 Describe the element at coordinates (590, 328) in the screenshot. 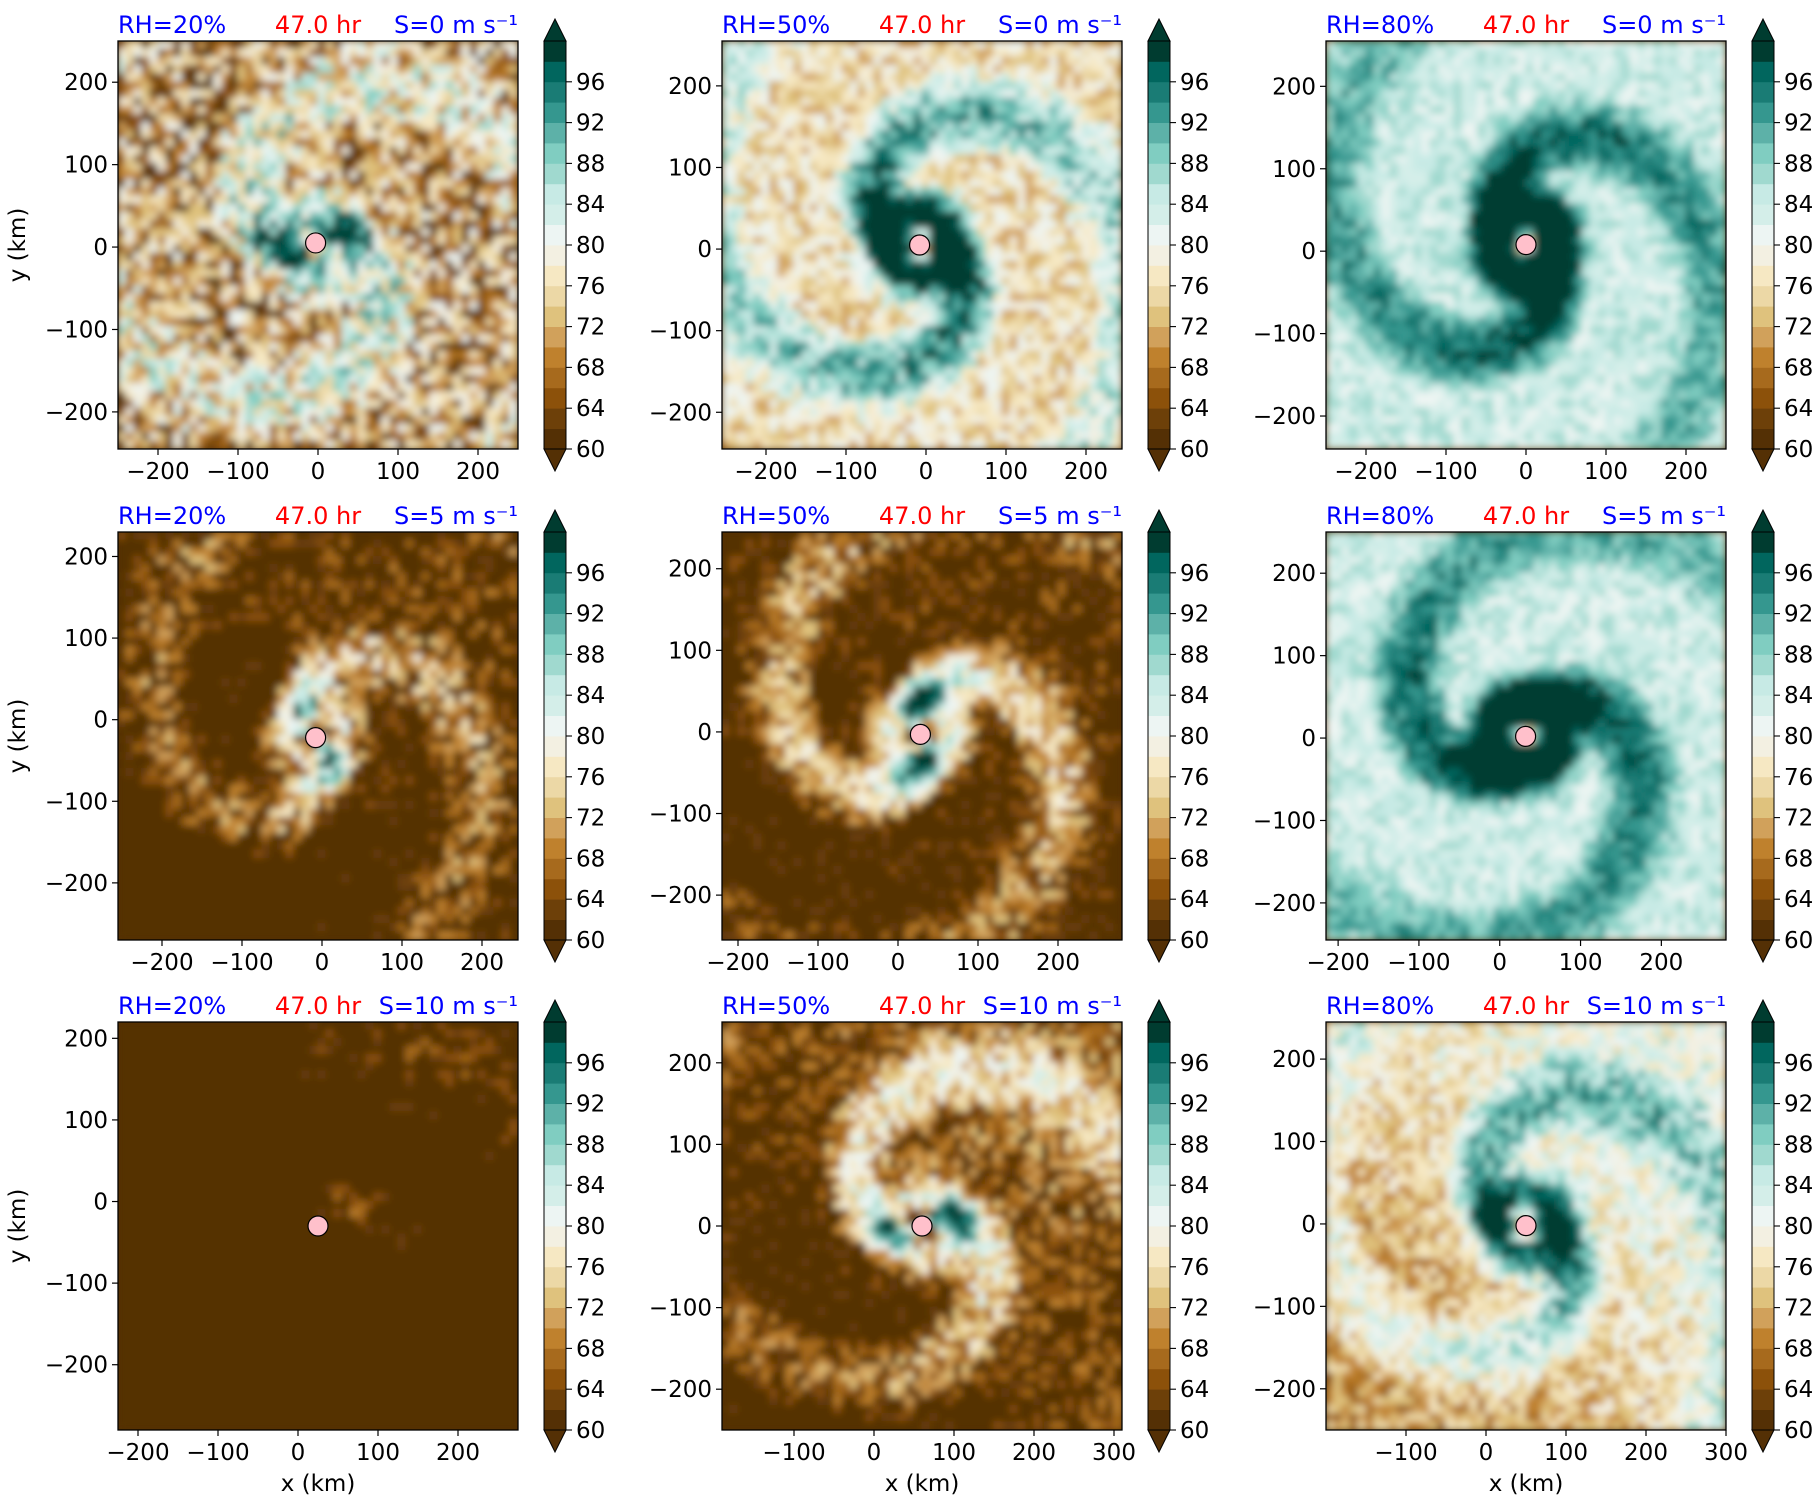

I see `colorbar-tick-label: 72` at that location.